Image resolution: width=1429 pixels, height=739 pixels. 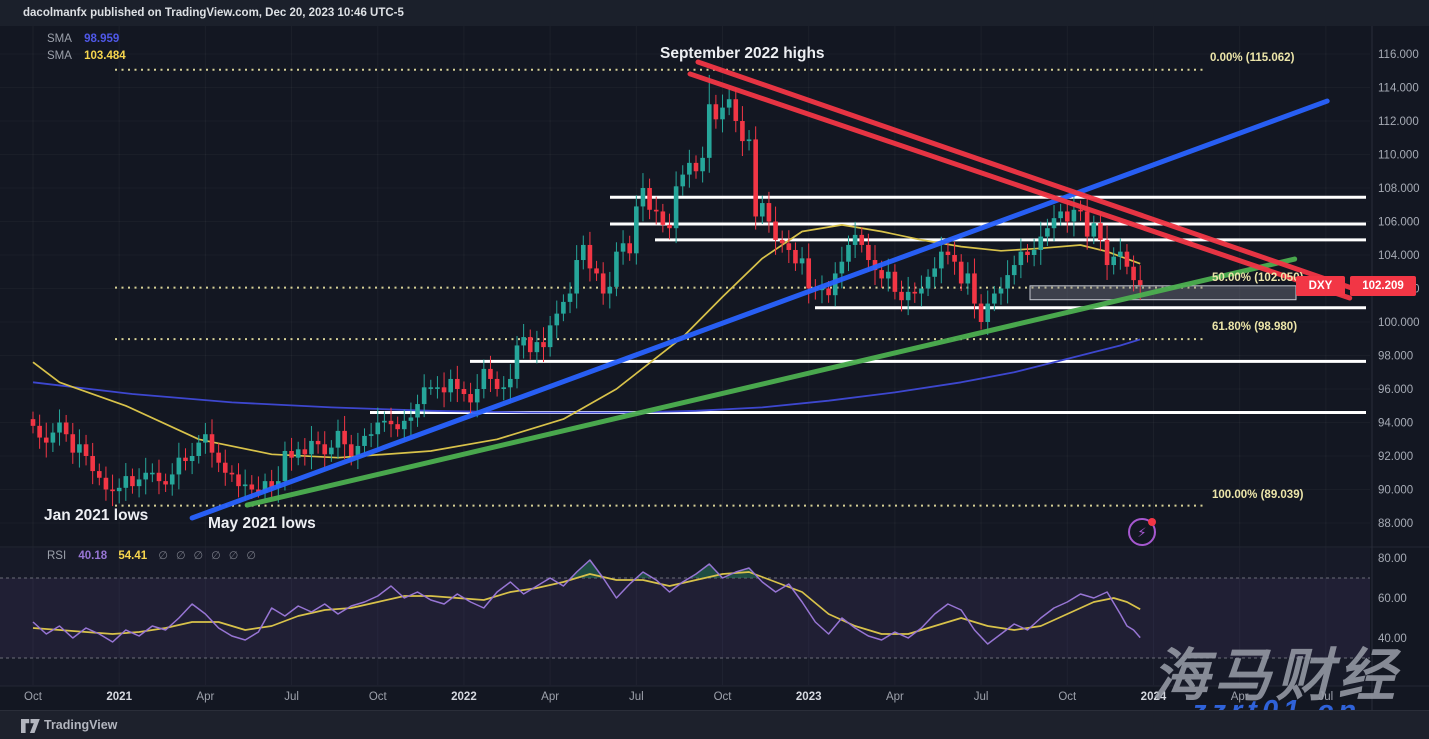 What do you see at coordinates (1392, 599) in the screenshot?
I see `rsi-axis-label: 60.00` at bounding box center [1392, 599].